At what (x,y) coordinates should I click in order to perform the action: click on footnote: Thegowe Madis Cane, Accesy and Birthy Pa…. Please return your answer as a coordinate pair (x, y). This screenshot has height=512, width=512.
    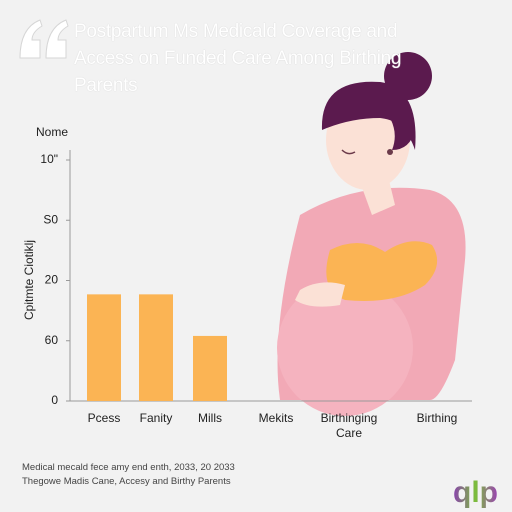
    Looking at the image, I should click on (126, 481).